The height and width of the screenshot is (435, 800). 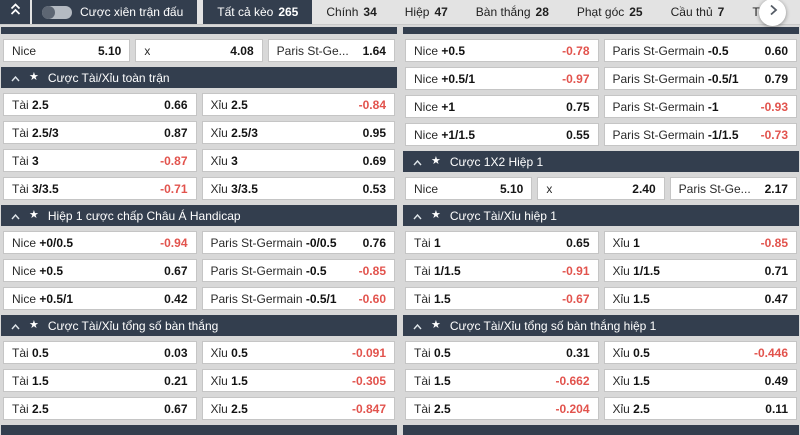 I want to click on odds-cell: Paris St-Germain -0/0.5 0.76, so click(x=298, y=242).